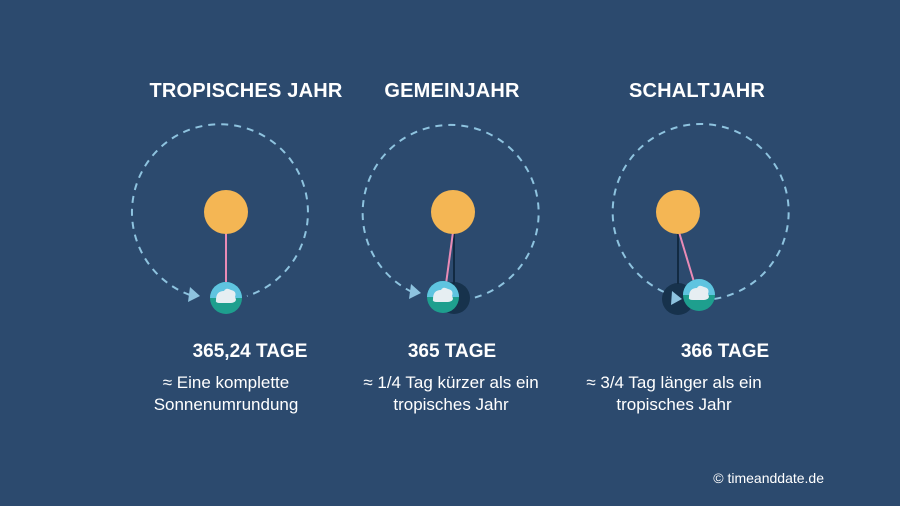 The image size is (900, 506). I want to click on desc-leap-line-1: ≈ 3/4 Tag länger als ein, so click(674, 382).